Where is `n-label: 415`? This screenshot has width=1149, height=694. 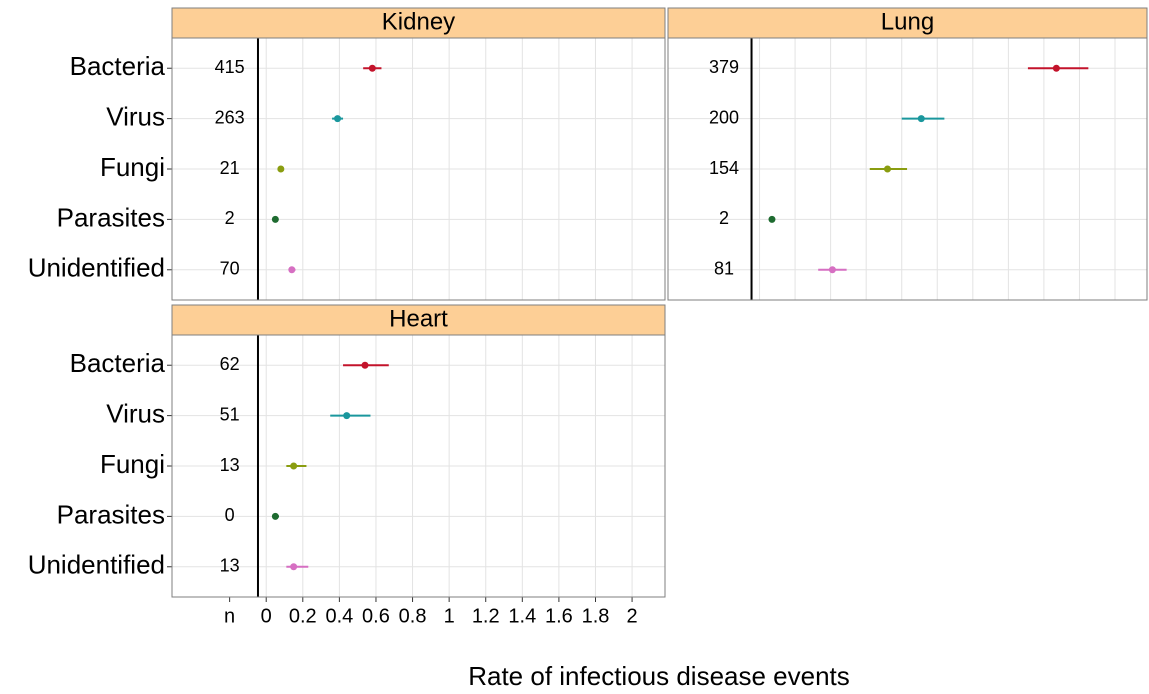 n-label: 415 is located at coordinates (230, 67).